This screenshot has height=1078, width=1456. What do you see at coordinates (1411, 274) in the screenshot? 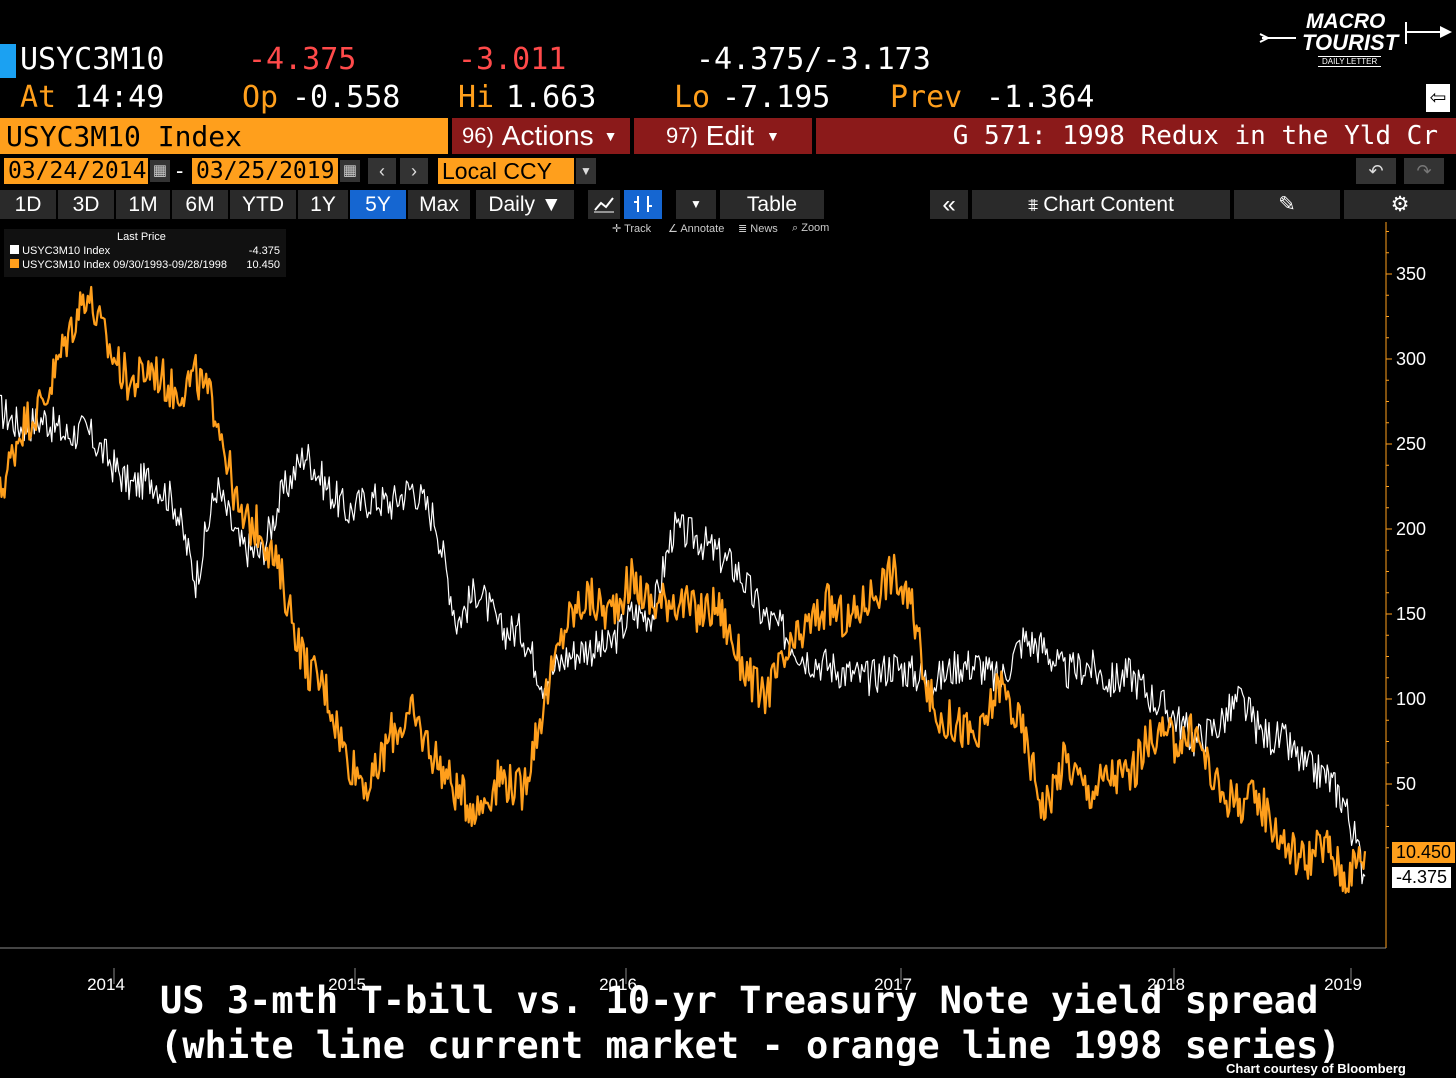
I see `y-tick-label: 350` at bounding box center [1411, 274].